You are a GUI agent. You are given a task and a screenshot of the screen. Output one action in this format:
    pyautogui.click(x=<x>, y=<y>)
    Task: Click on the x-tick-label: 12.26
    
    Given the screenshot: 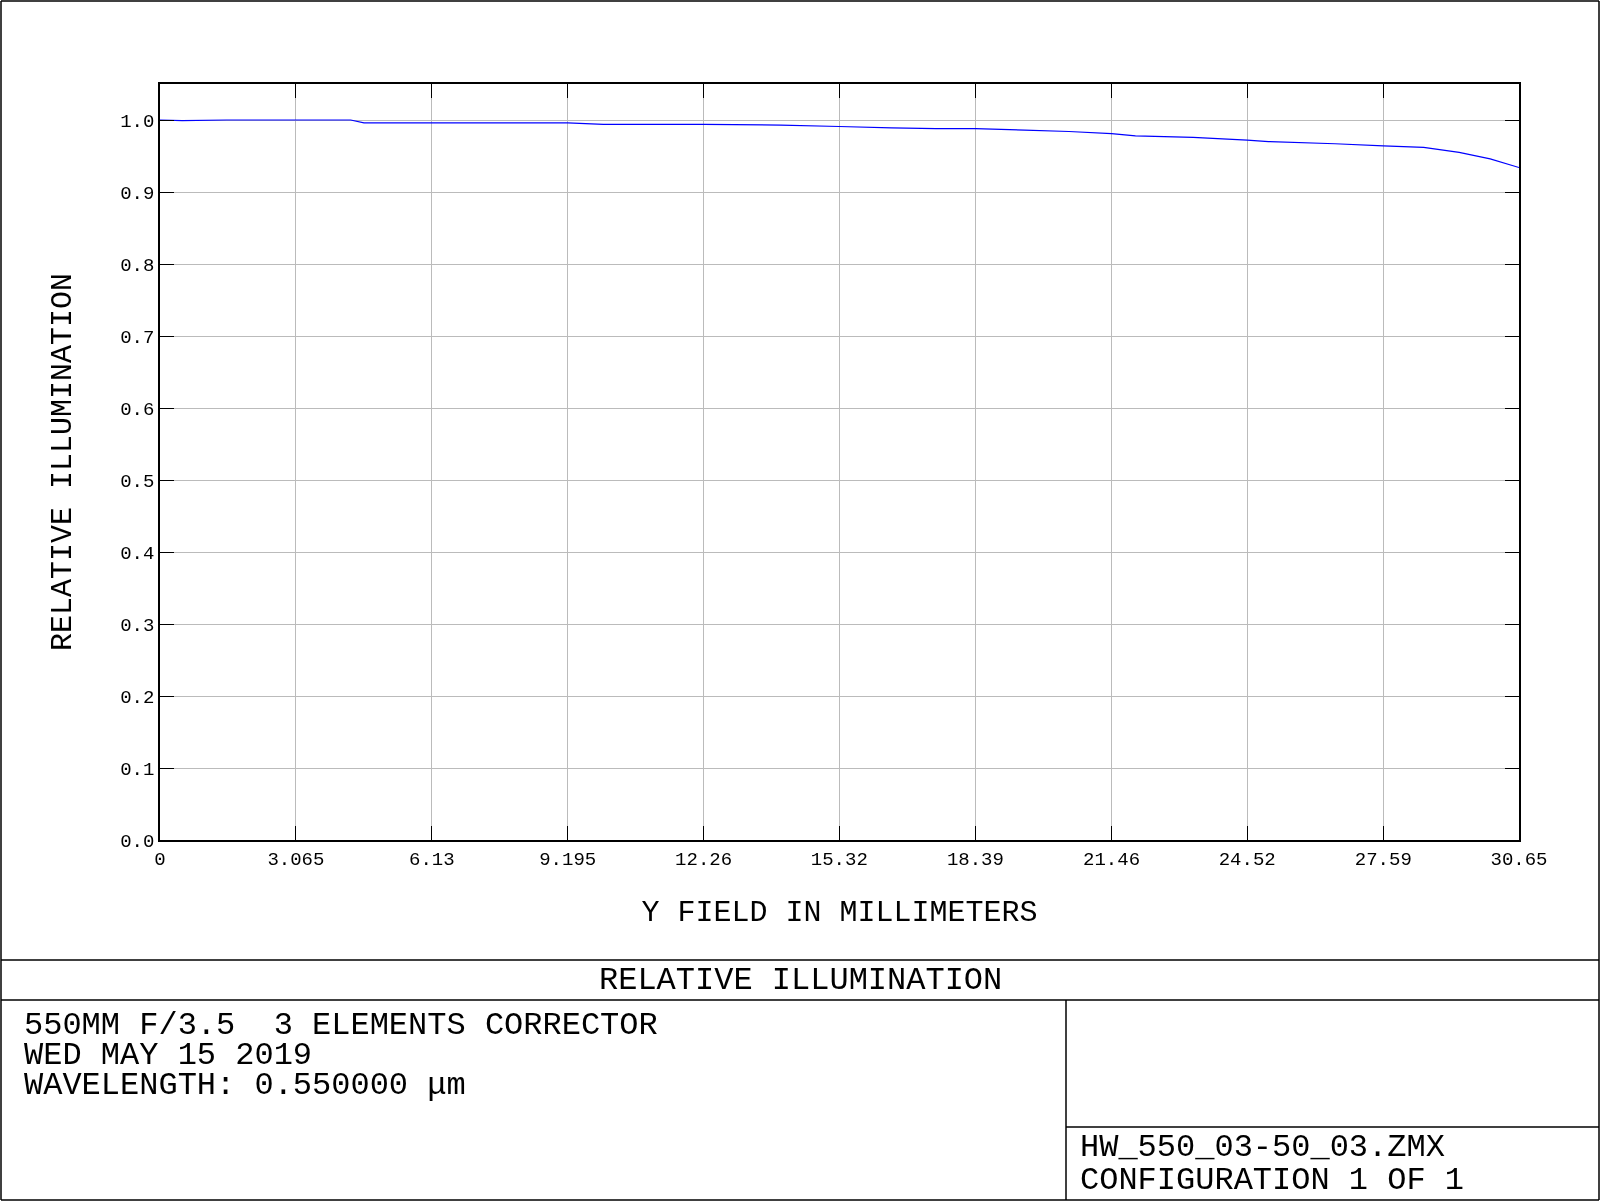 What is the action you would take?
    pyautogui.click(x=704, y=859)
    